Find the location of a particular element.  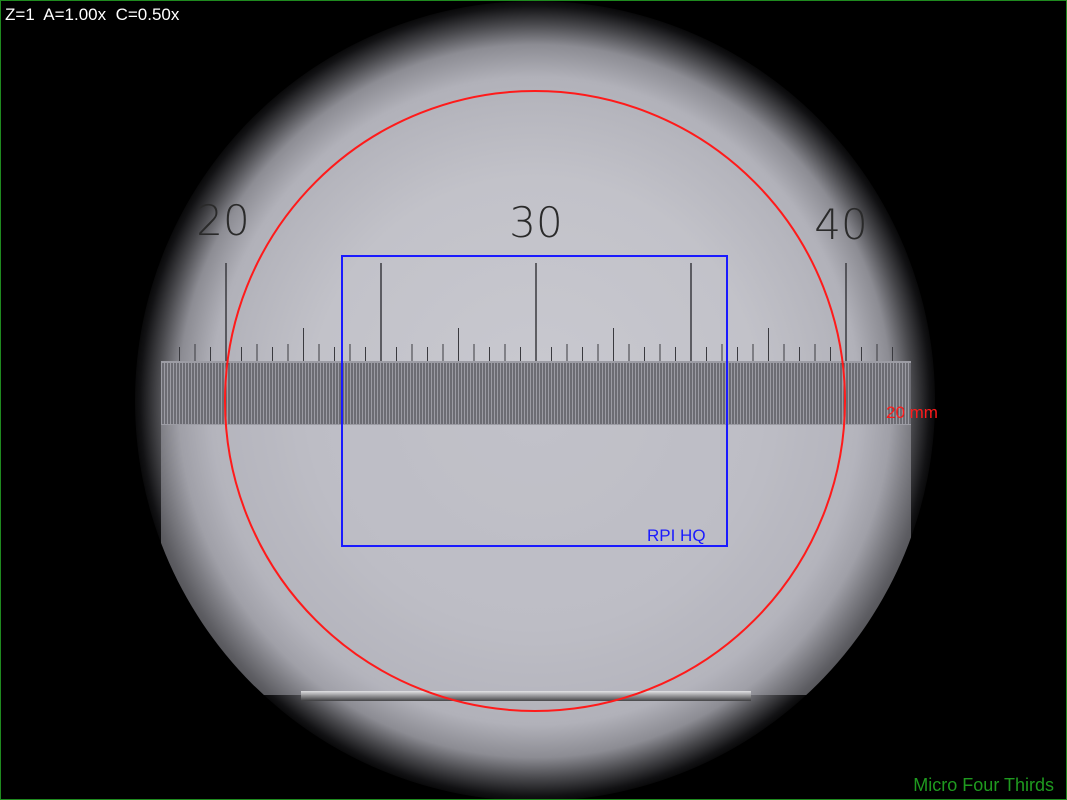

scale-label-40: 40 is located at coordinates (840, 224).